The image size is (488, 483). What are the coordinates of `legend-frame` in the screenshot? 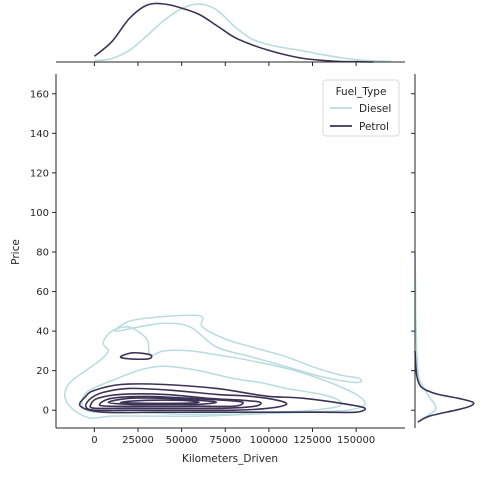 It's located at (361, 108).